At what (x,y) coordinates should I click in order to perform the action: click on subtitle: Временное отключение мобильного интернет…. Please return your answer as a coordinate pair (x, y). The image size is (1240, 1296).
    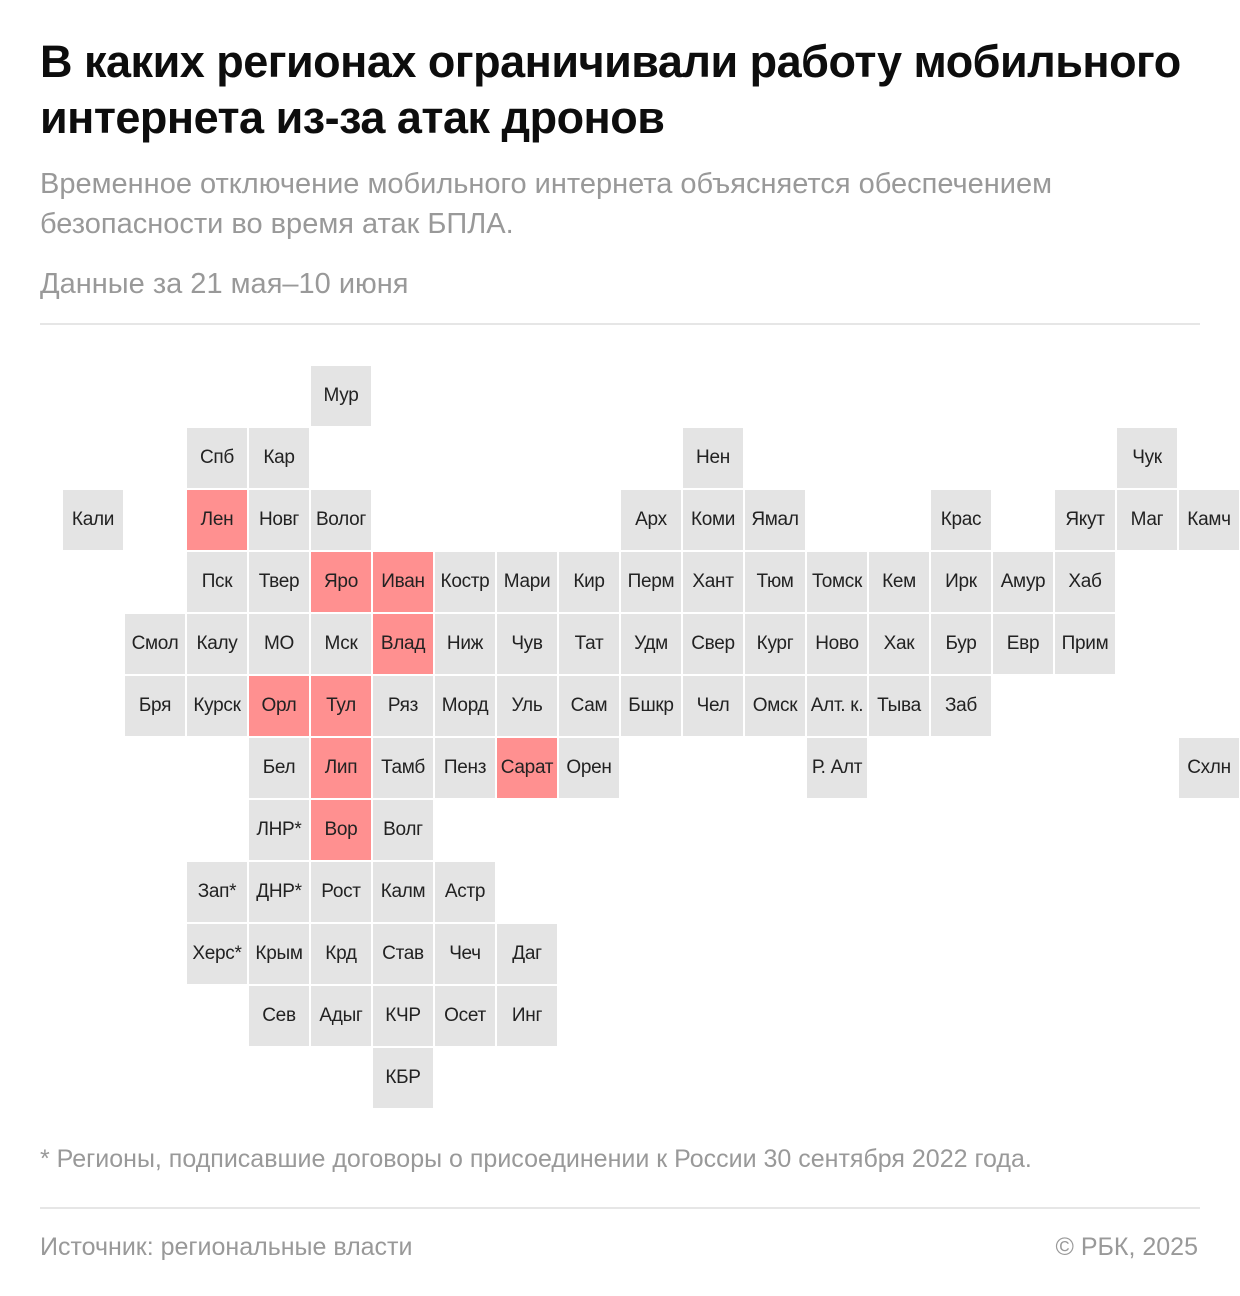
    Looking at the image, I should click on (546, 204).